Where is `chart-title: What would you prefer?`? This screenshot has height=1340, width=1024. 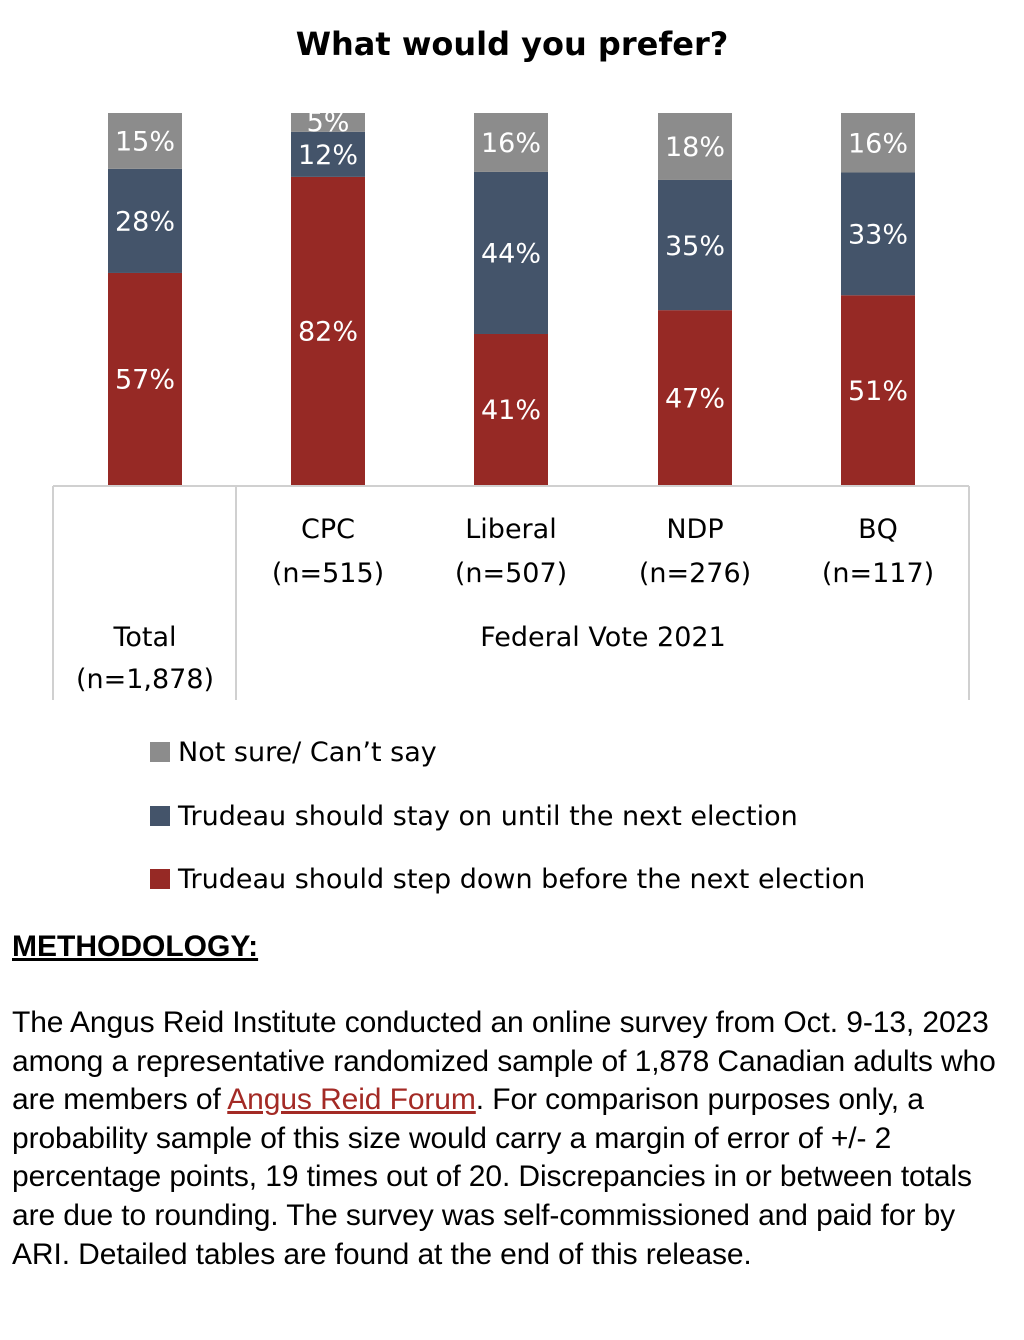 chart-title: What would you prefer? is located at coordinates (512, 44).